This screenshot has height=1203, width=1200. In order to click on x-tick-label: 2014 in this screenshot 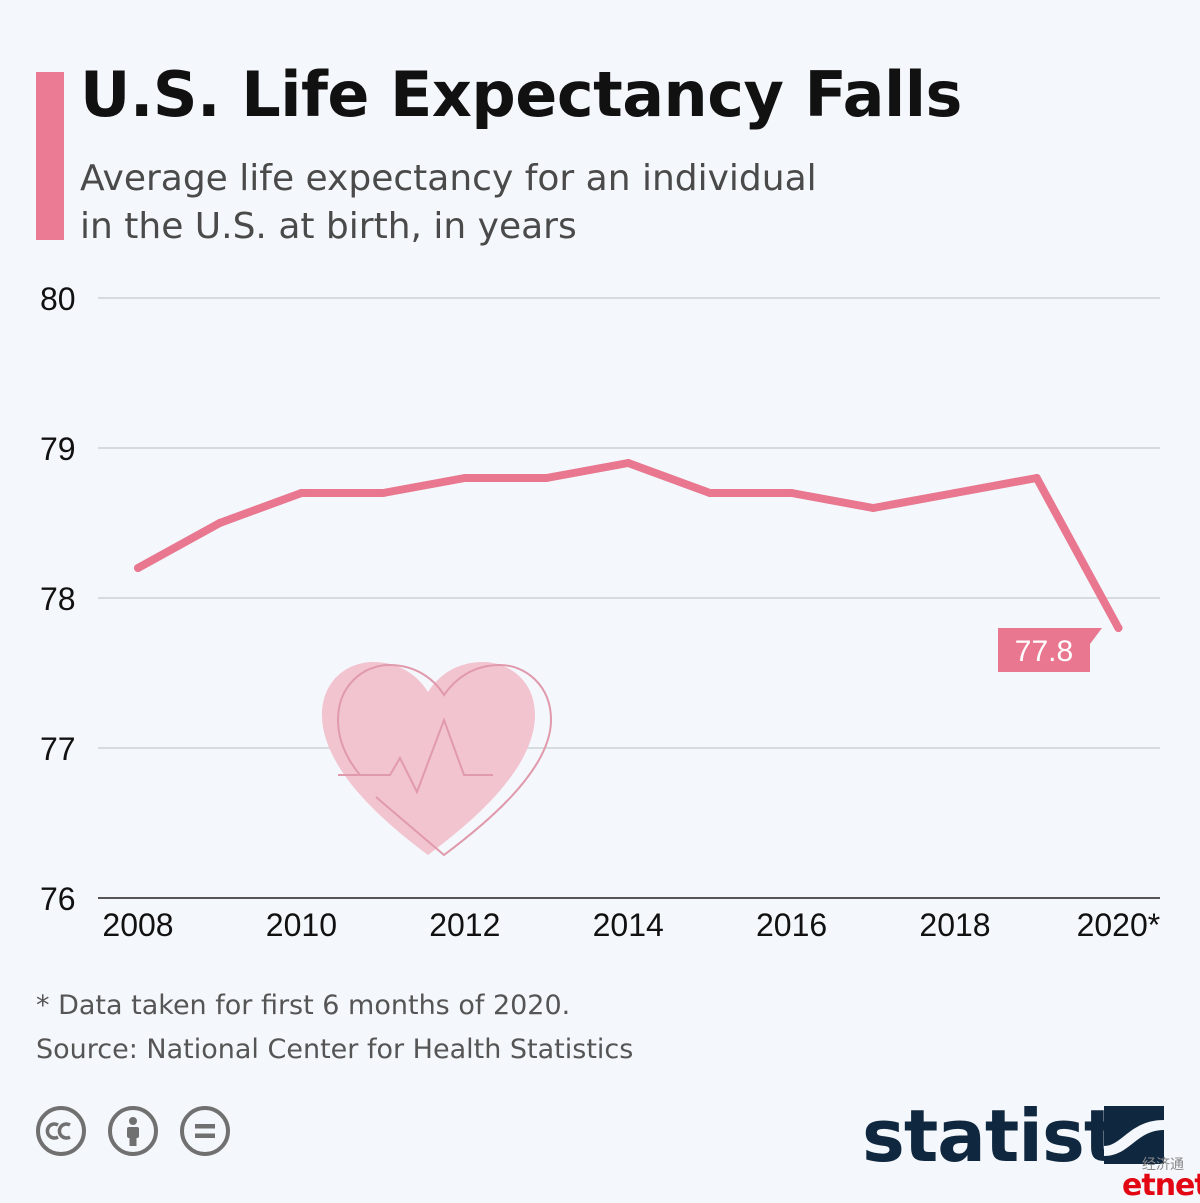, I will do `click(628, 925)`.